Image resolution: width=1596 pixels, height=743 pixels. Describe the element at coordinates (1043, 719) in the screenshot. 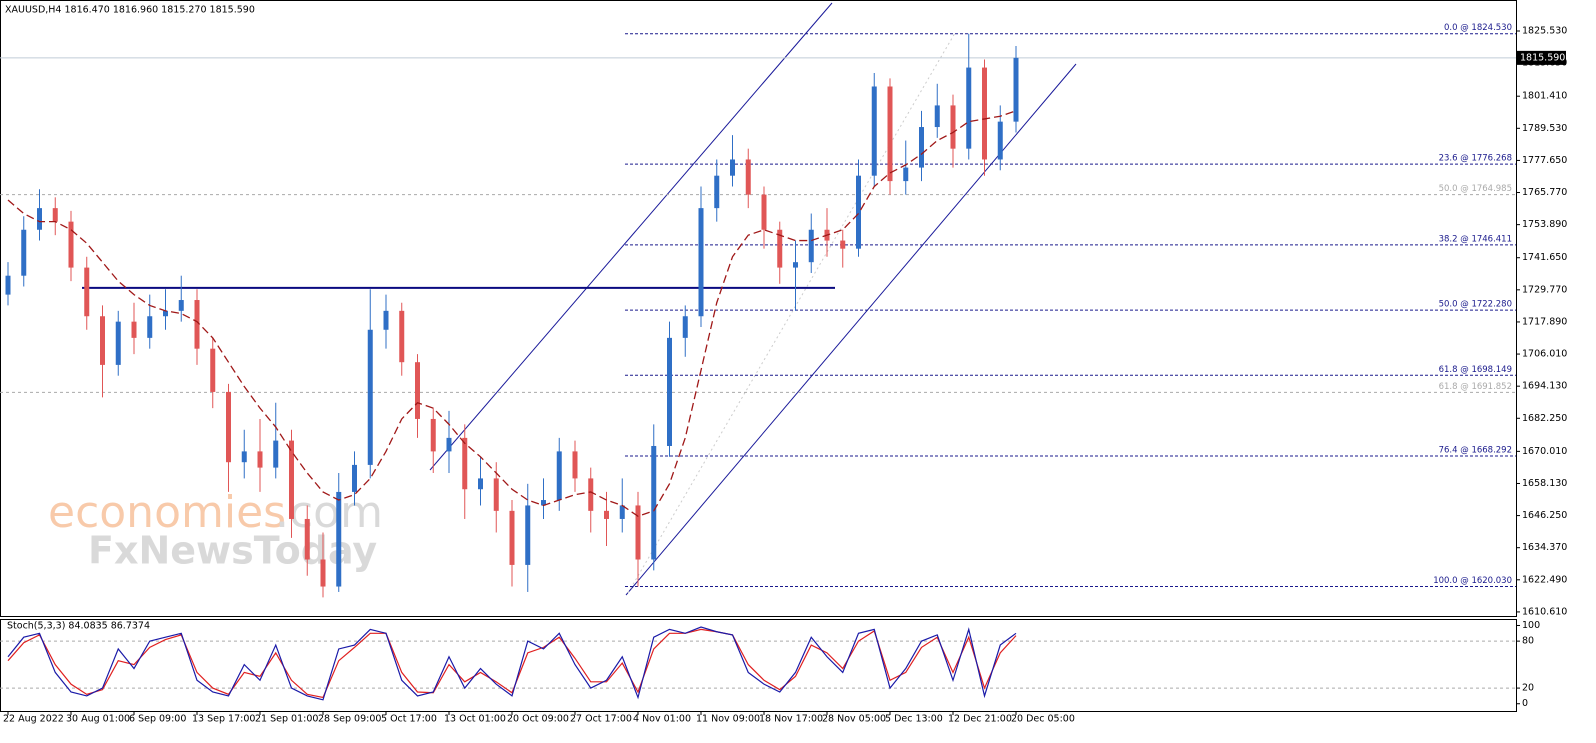

I see `x-tick-label: 20 Dec 05:00` at that location.